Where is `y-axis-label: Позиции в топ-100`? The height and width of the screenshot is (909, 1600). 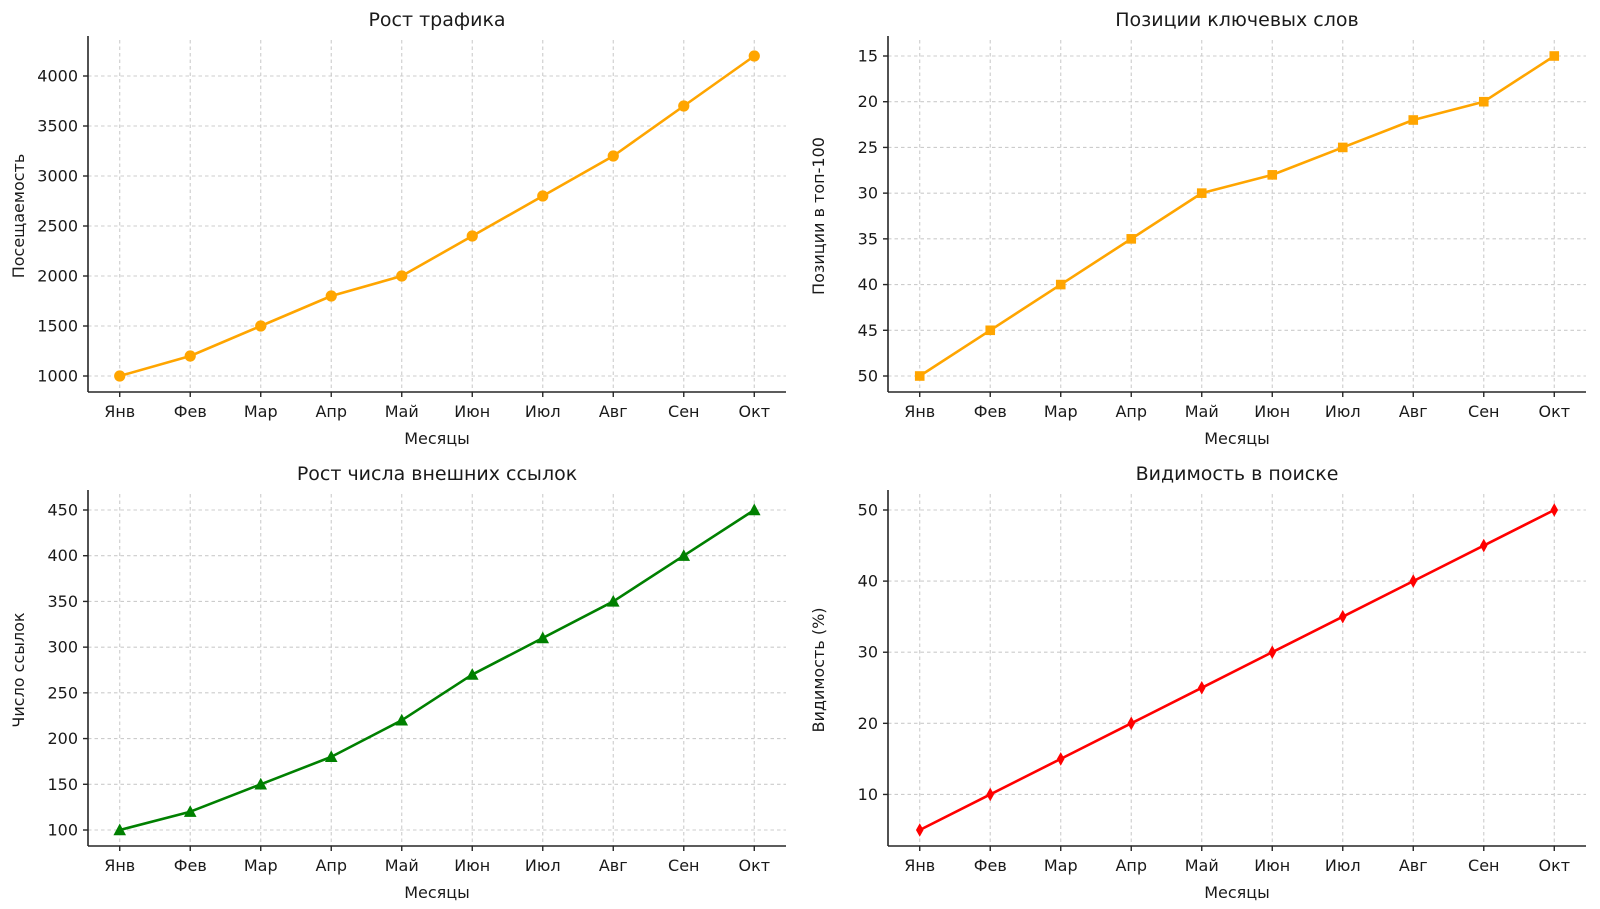 y-axis-label: Позиции в топ-100 is located at coordinates (818, 216).